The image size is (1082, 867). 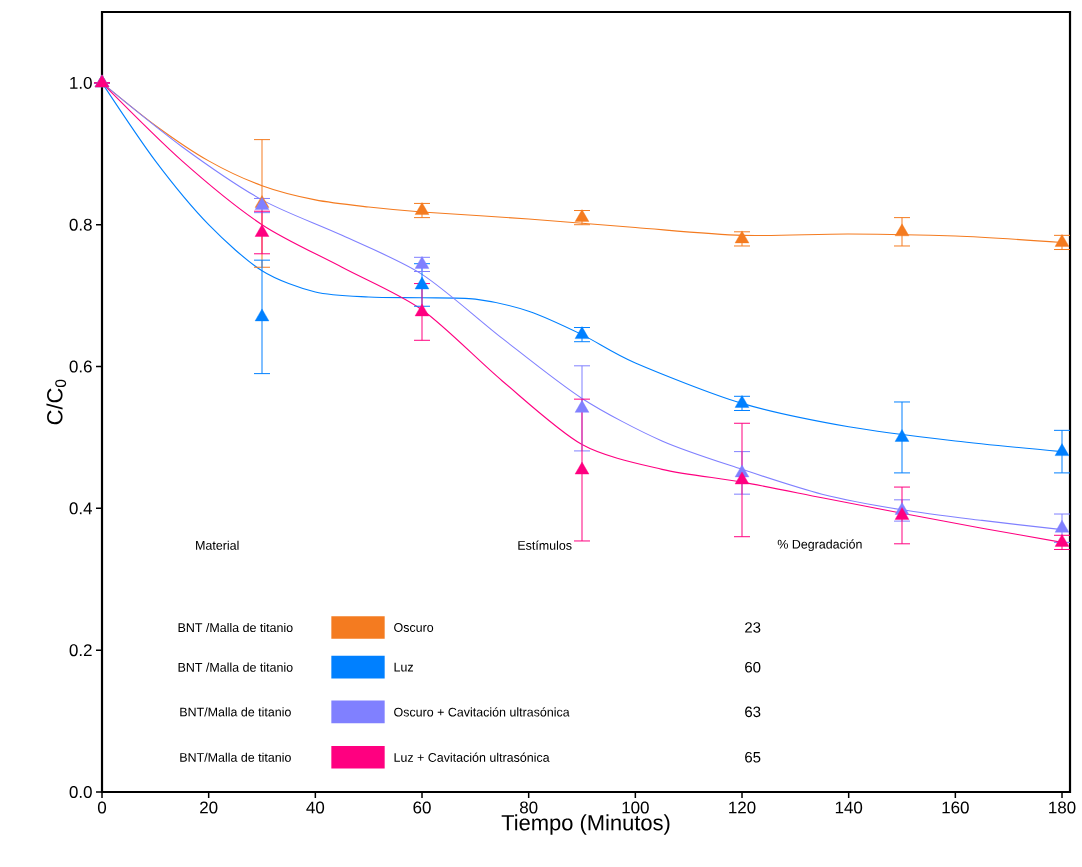 I want to click on x-tick-label: 80, so click(x=528, y=807).